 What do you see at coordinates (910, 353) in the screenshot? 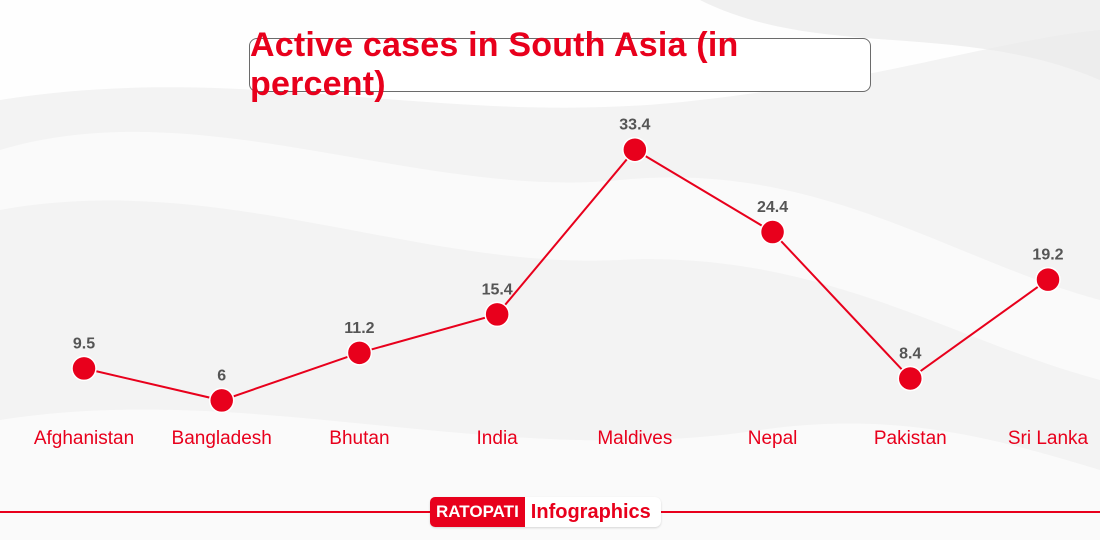
I see `data-label: 8.4` at bounding box center [910, 353].